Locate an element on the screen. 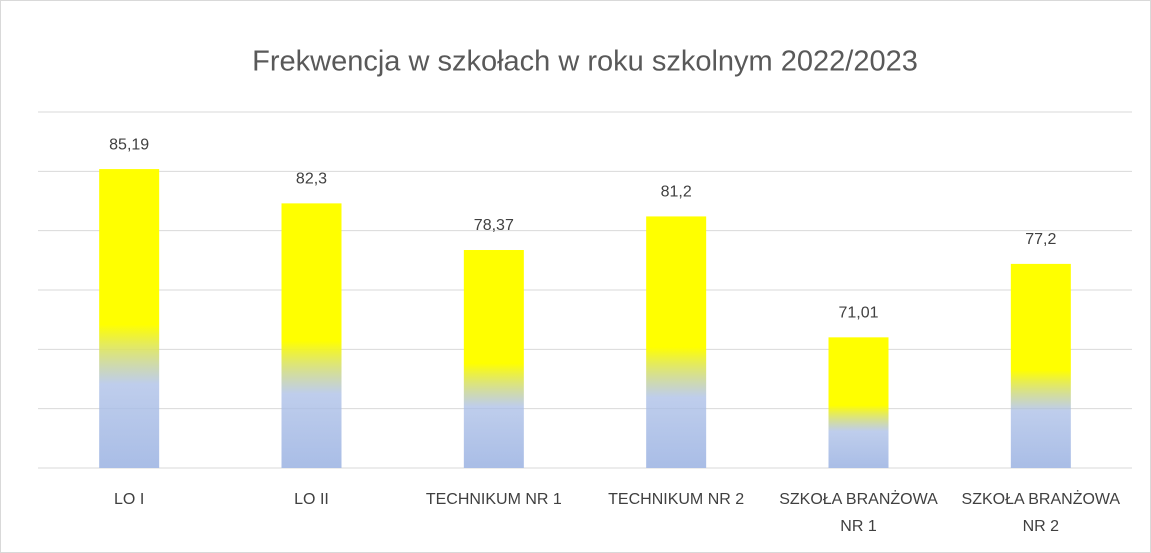  value-label: 81,2 is located at coordinates (676, 192).